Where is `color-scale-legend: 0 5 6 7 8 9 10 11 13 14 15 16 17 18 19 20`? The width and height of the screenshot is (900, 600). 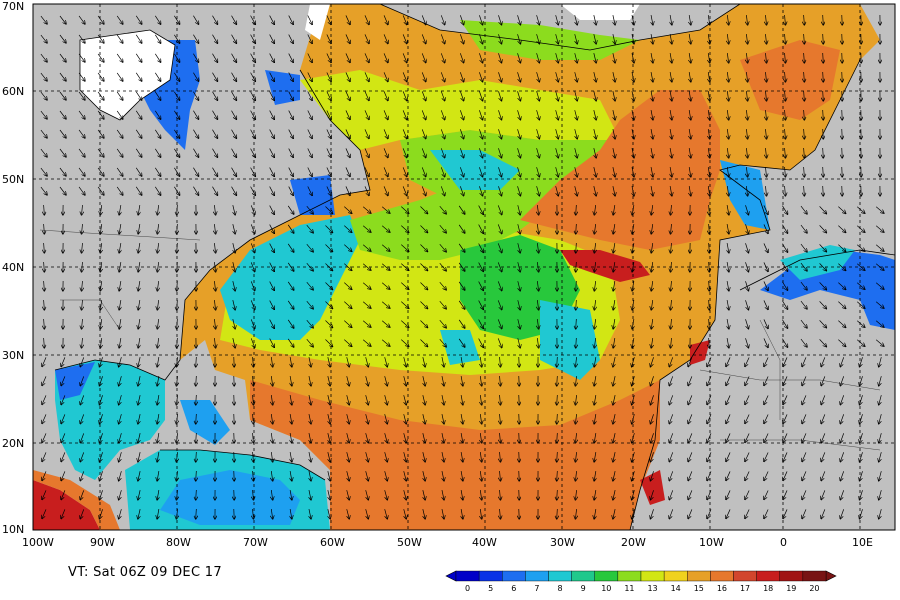
color-scale-legend: 0 5 6 7 8 9 10 11 13 14 15 16 17 18 19 20 is located at coordinates (641, 581).